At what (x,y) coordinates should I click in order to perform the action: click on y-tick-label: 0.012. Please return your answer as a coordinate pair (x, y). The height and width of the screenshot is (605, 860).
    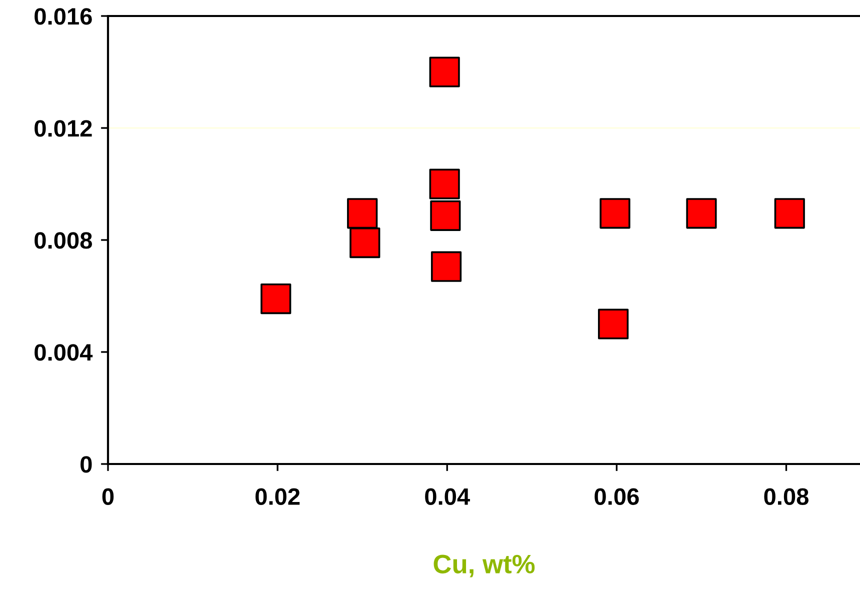
    Looking at the image, I should click on (63, 128).